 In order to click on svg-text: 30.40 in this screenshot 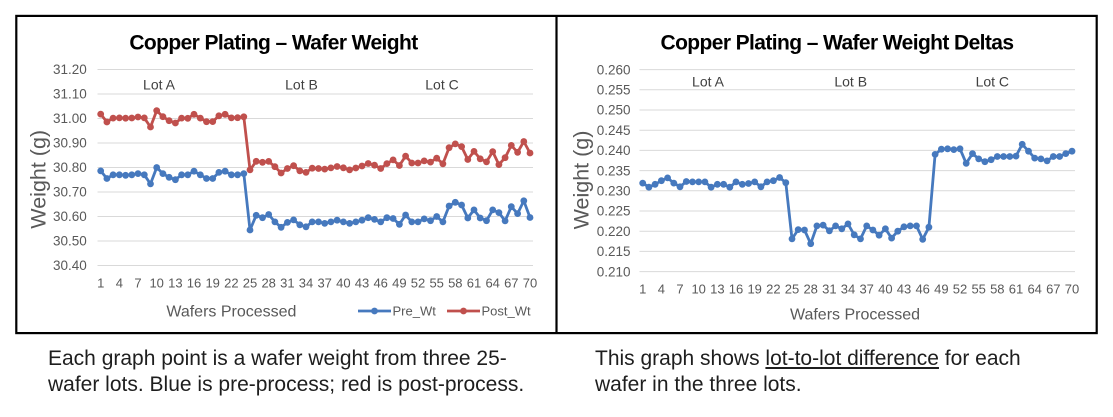, I will do `click(70, 265)`.